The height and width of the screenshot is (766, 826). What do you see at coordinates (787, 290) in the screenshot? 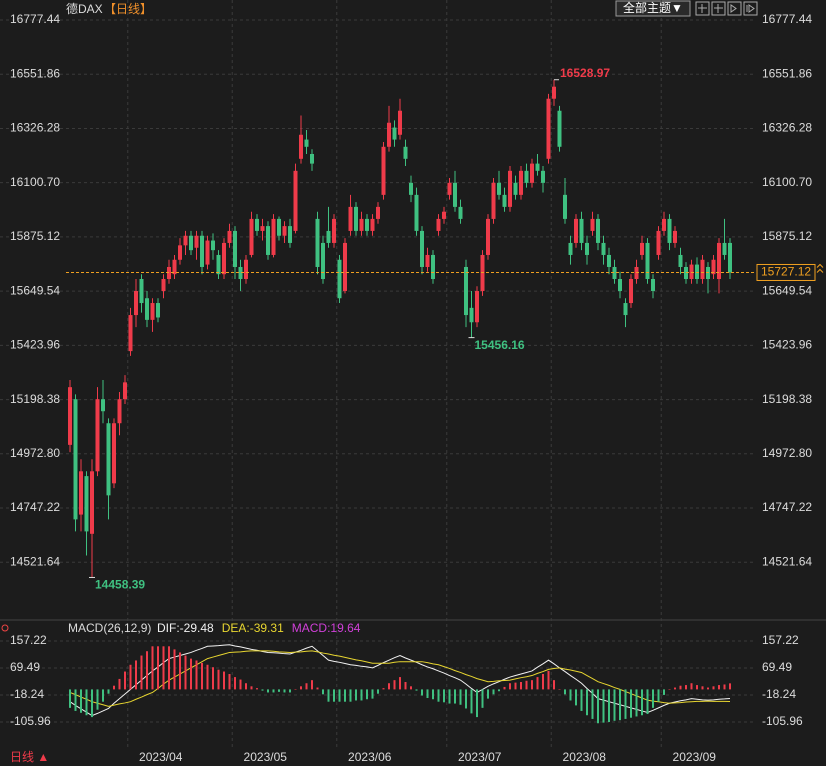
I see `y-tick-label-right: 15649.54` at bounding box center [787, 290].